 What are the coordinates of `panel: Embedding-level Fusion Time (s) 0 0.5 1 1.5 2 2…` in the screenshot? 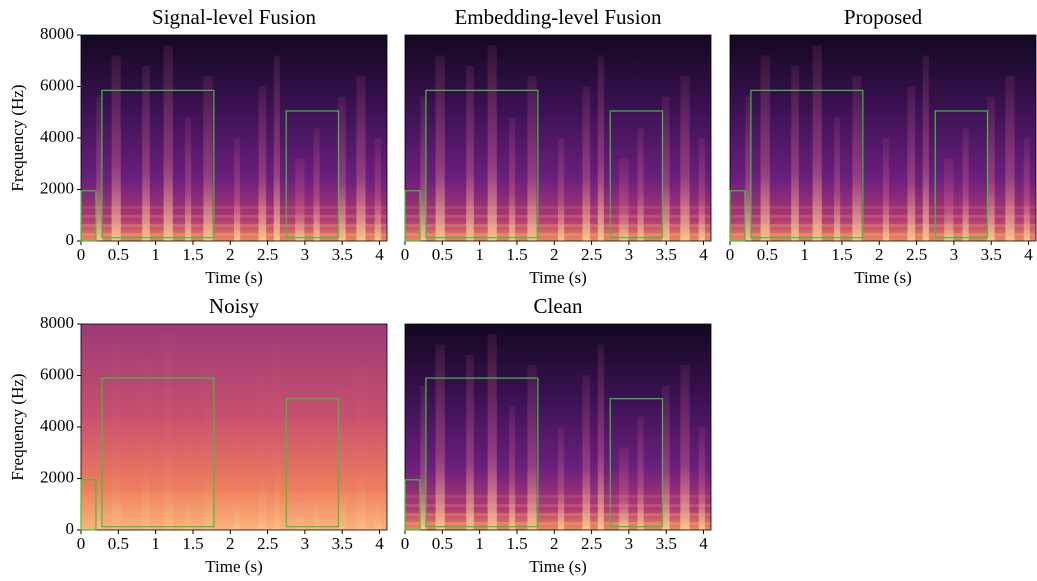 It's located at (556, 146).